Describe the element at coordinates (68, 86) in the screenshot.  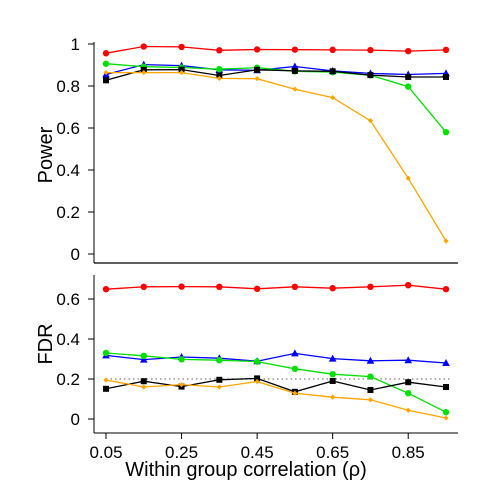
I see `power-y-tick-label: 0.8` at that location.